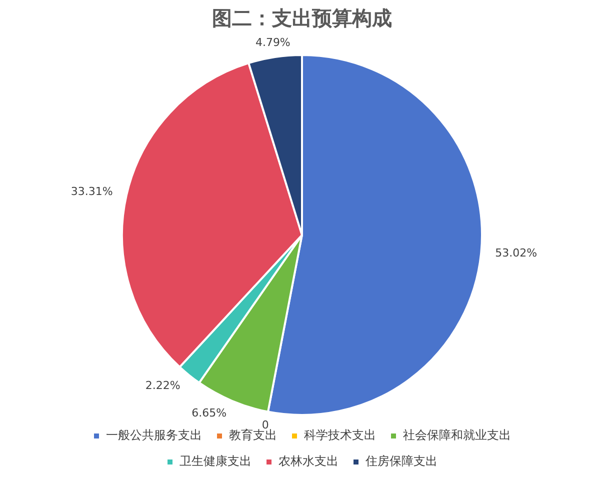 The height and width of the screenshot is (478, 604). I want to click on legend-label: 一般公共服务支出, so click(154, 435).